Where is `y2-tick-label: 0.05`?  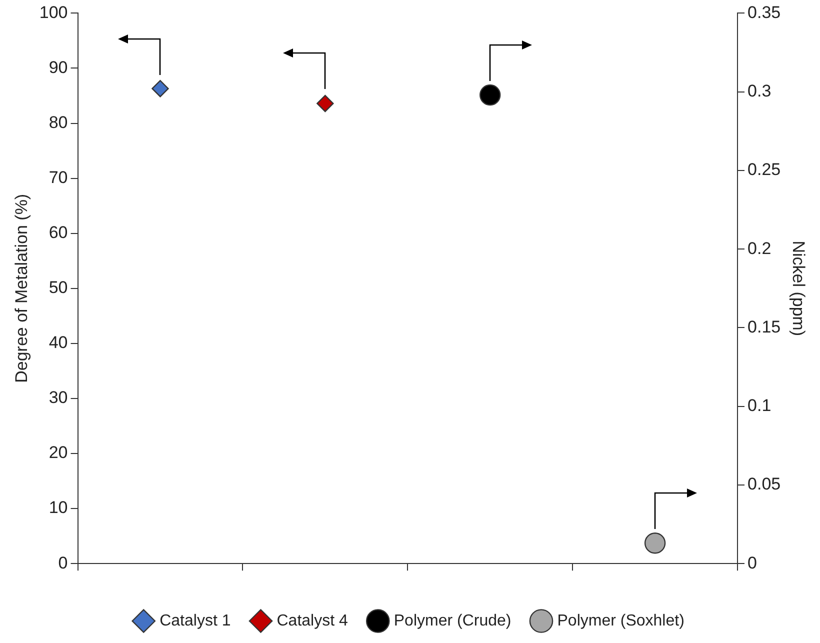 y2-tick-label: 0.05 is located at coordinates (764, 484).